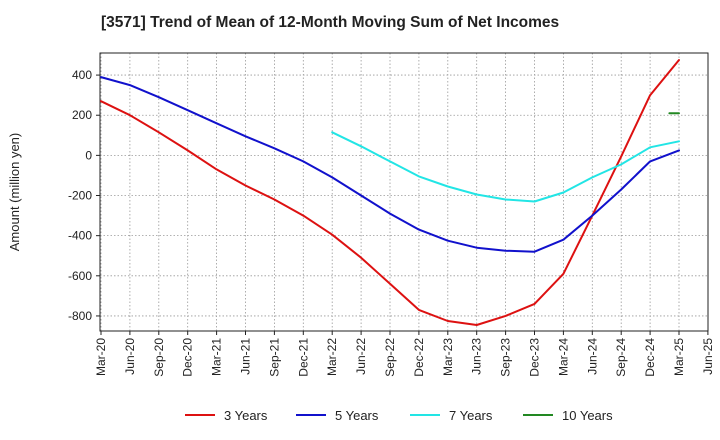 Image resolution: width=720 pixels, height=440 pixels. What do you see at coordinates (246, 415) in the screenshot?
I see `legend-label: 3 Years` at bounding box center [246, 415].